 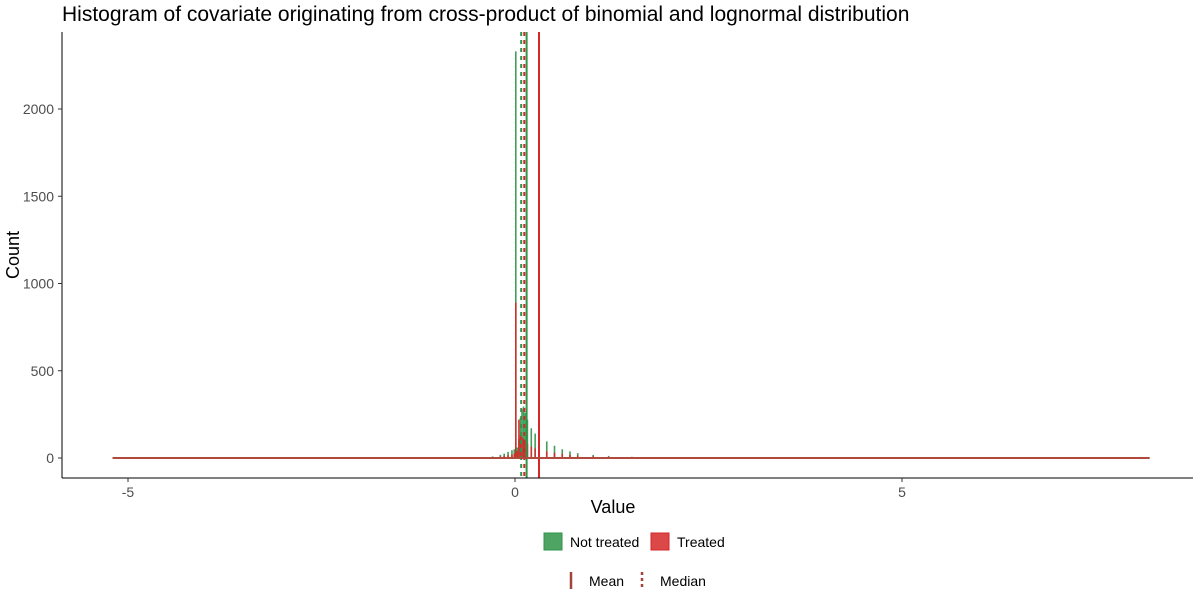 What do you see at coordinates (530, 255) in the screenshot?
I see `mean-median-lines` at bounding box center [530, 255].